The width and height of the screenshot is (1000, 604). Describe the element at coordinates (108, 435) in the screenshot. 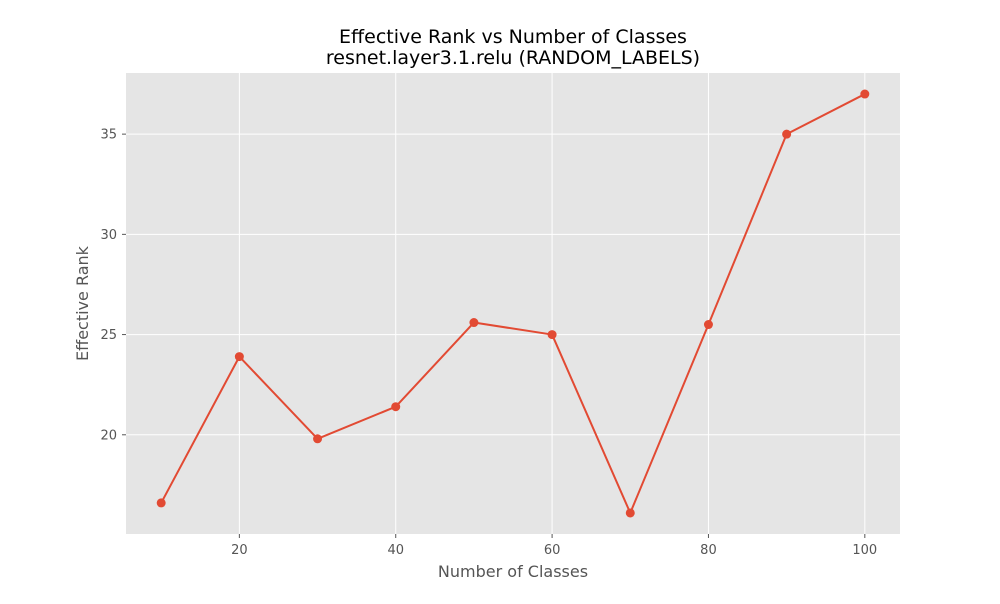

I see `y-tick-label: 20` at that location.